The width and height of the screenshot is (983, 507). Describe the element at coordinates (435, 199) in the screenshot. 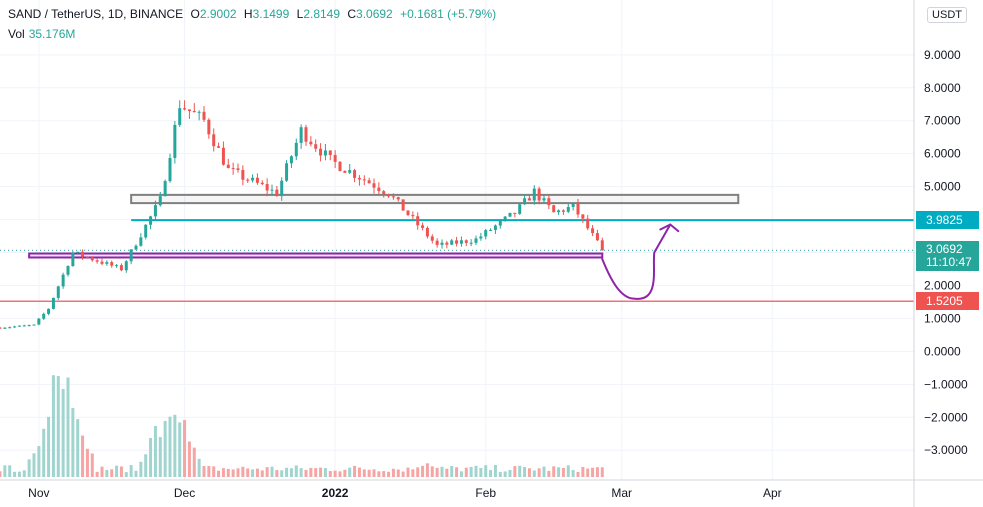

I see `upper-zone` at that location.